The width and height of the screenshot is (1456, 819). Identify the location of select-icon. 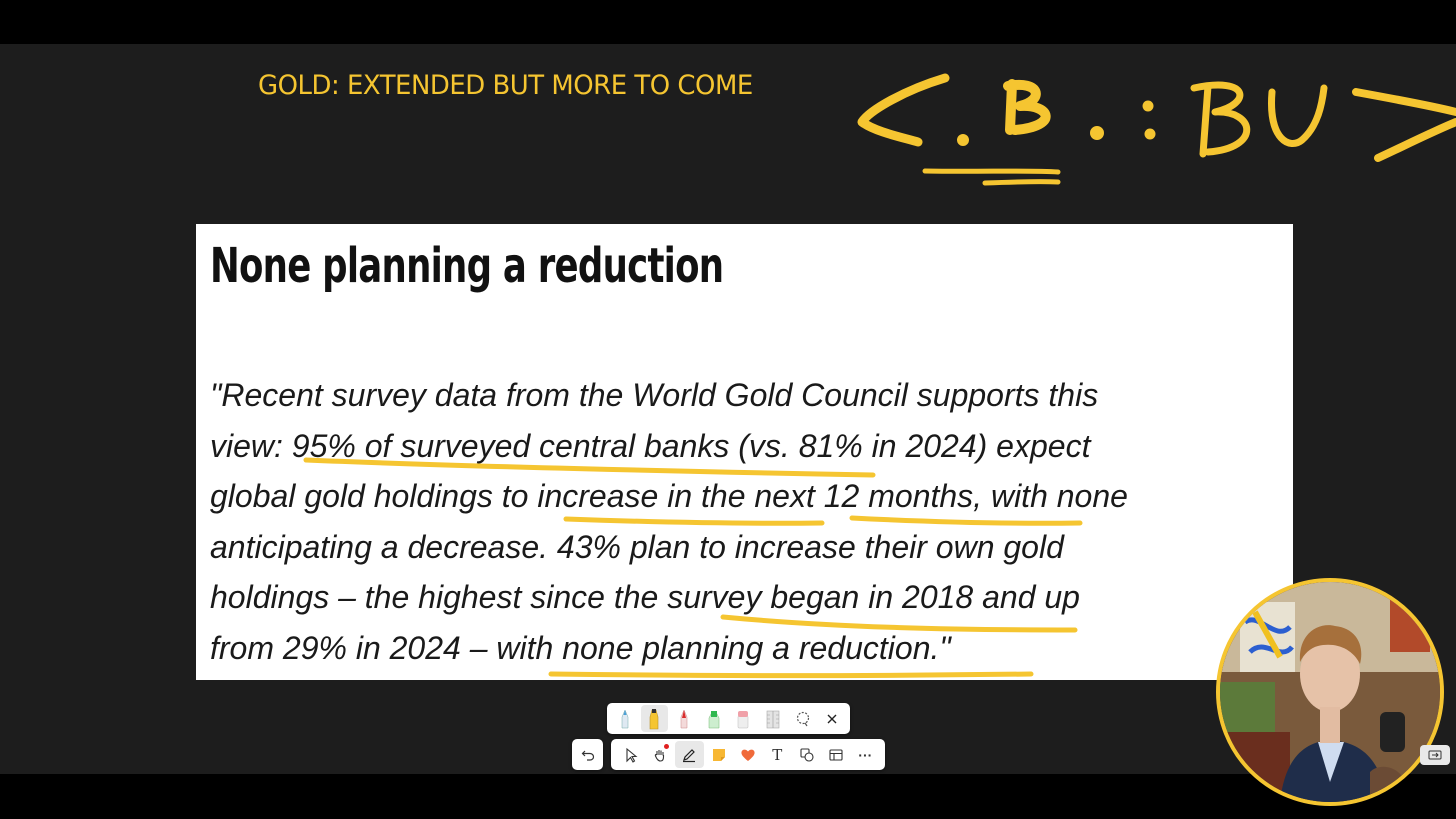
(630, 754).